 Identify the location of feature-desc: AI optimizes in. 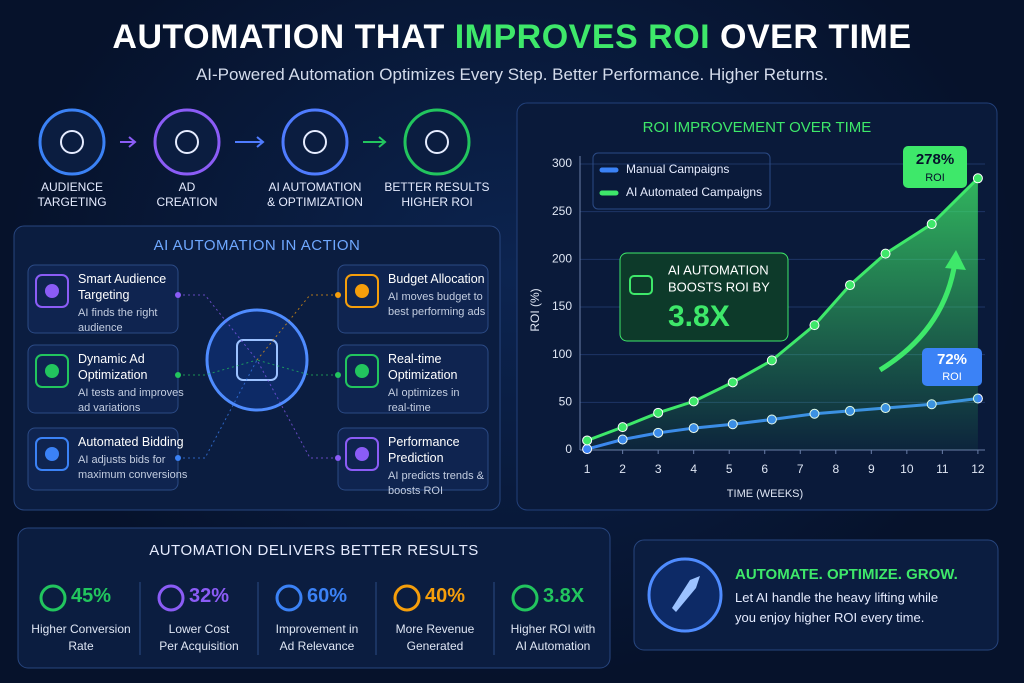
(424, 393).